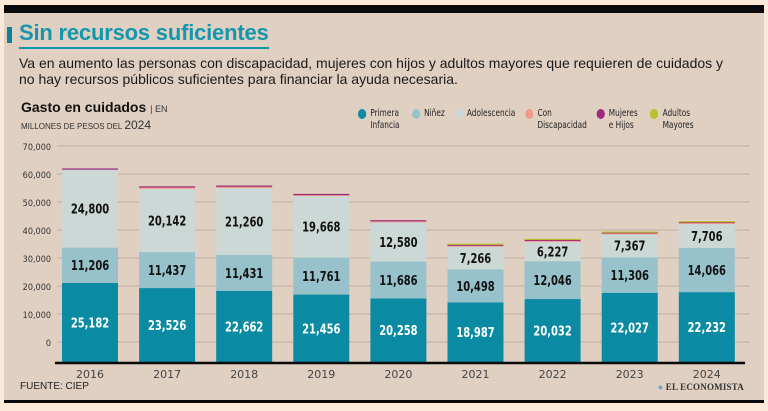 Image resolution: width=768 pixels, height=411 pixels. I want to click on x-tick-label: 2018, so click(244, 374).